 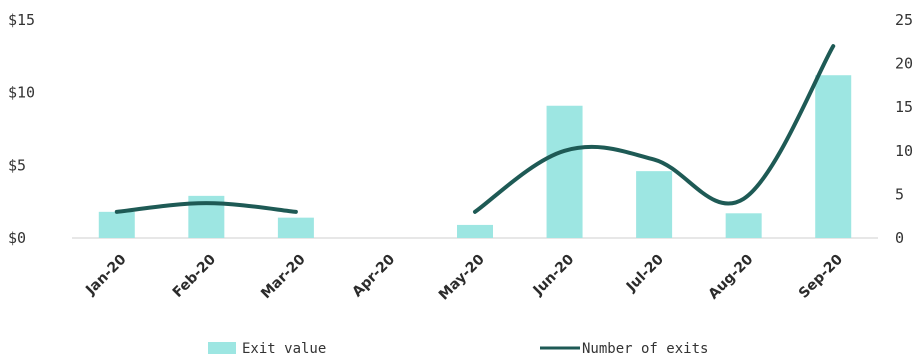 I want to click on x-axis-tick-label: Jul-20, so click(x=645, y=273).